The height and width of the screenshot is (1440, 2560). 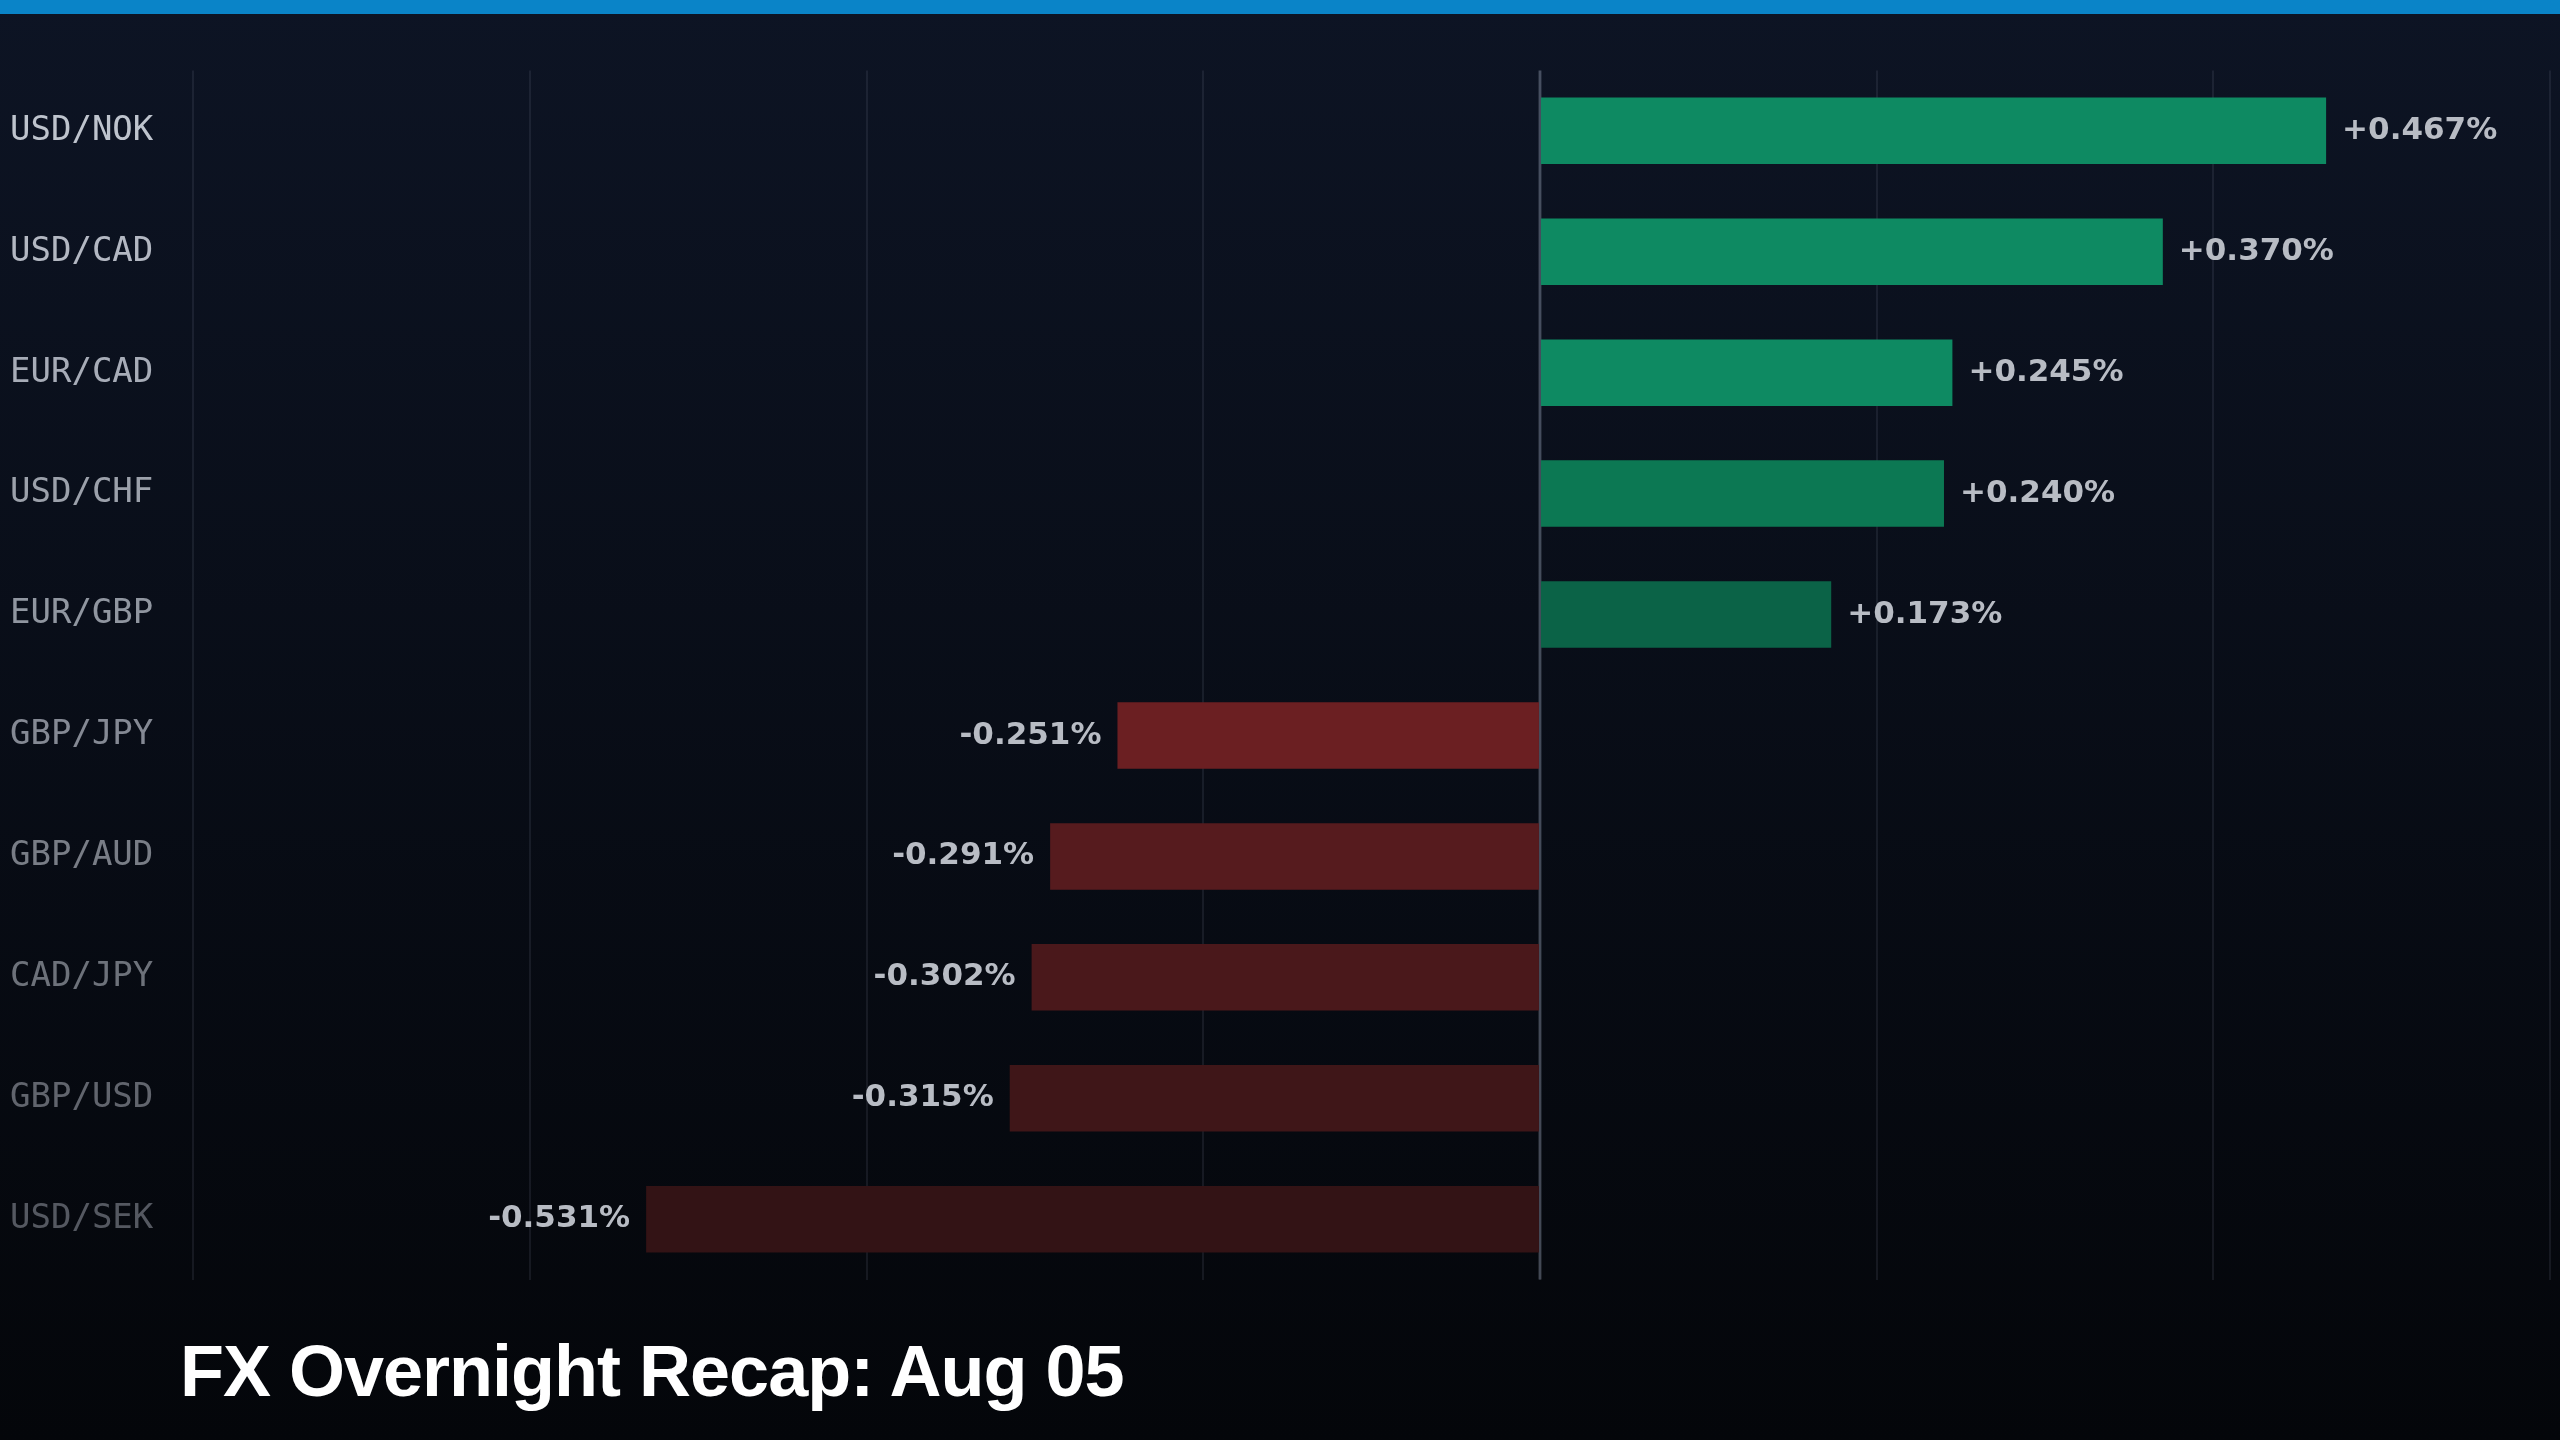 What do you see at coordinates (82, 732) in the screenshot?
I see `y-tick-label: GBP/JPY` at bounding box center [82, 732].